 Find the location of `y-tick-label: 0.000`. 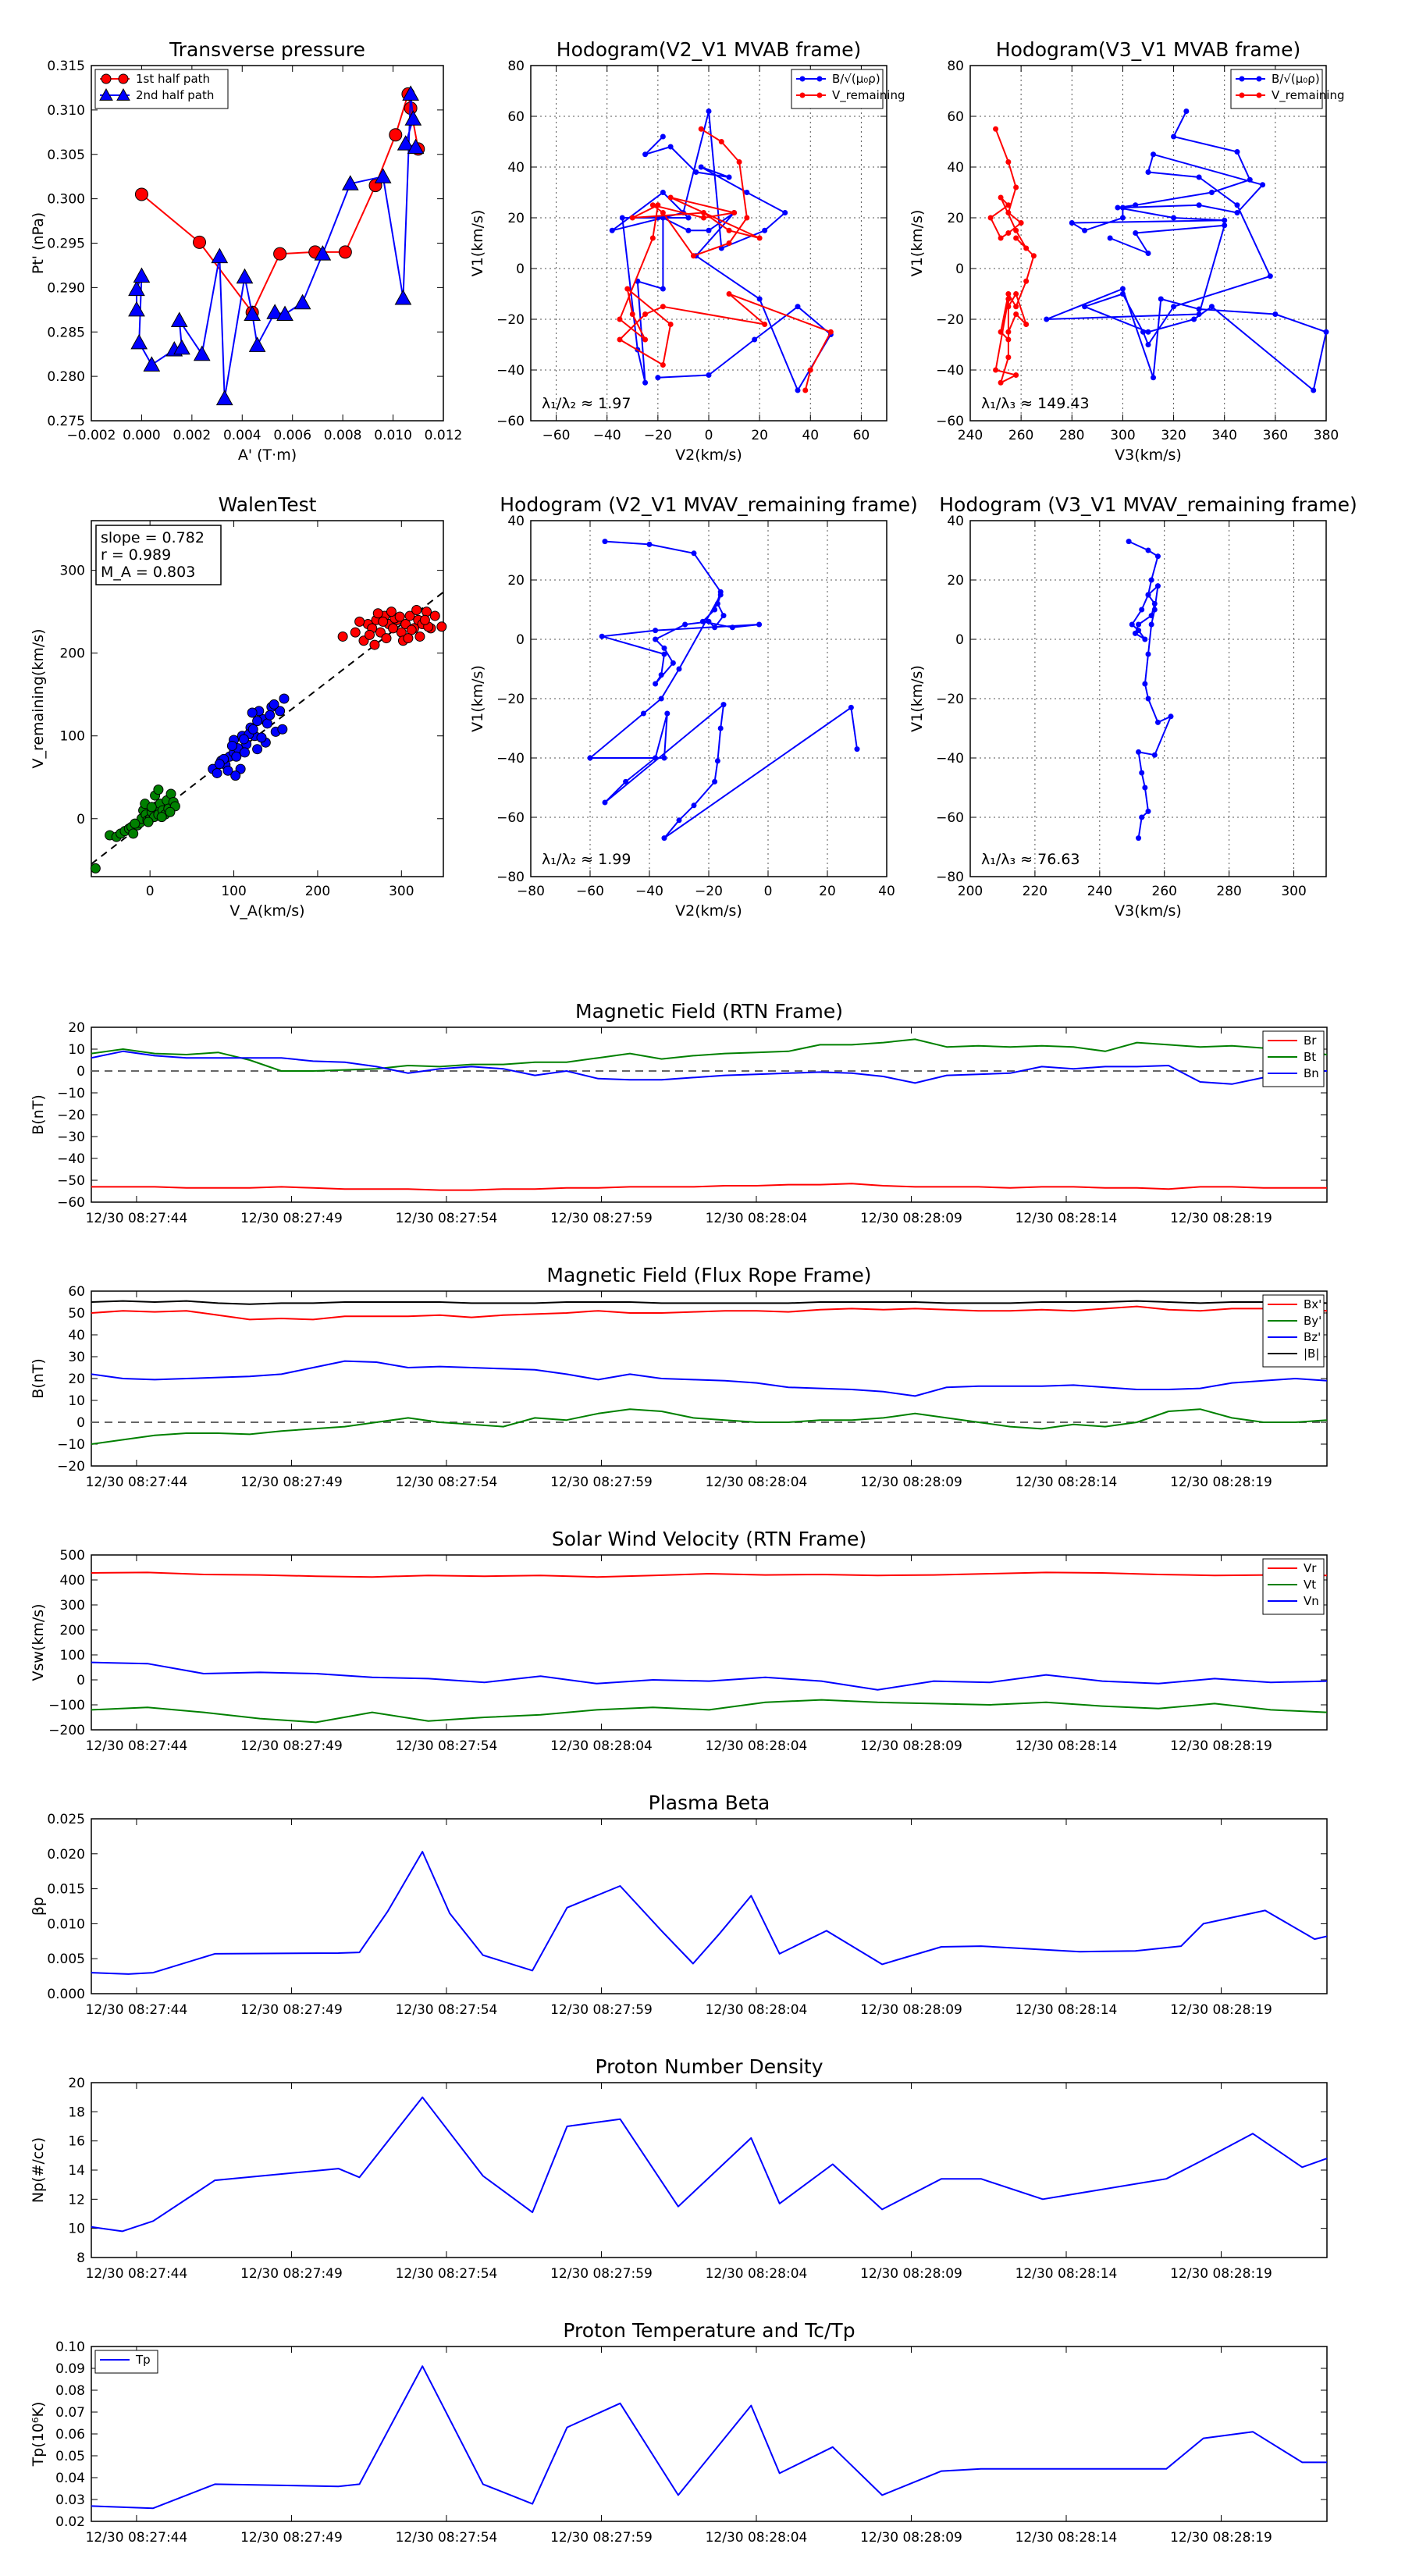

y-tick-label: 0.000 is located at coordinates (66, 1995).